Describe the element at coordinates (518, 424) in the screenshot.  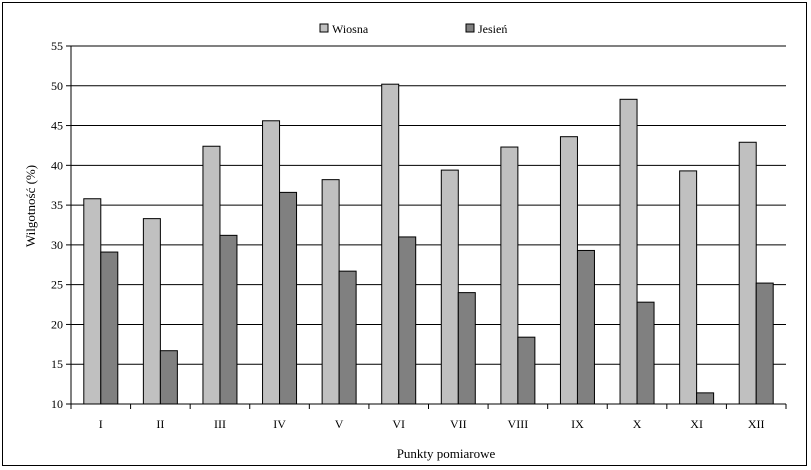
I see `x-tick-label: VIII` at that location.